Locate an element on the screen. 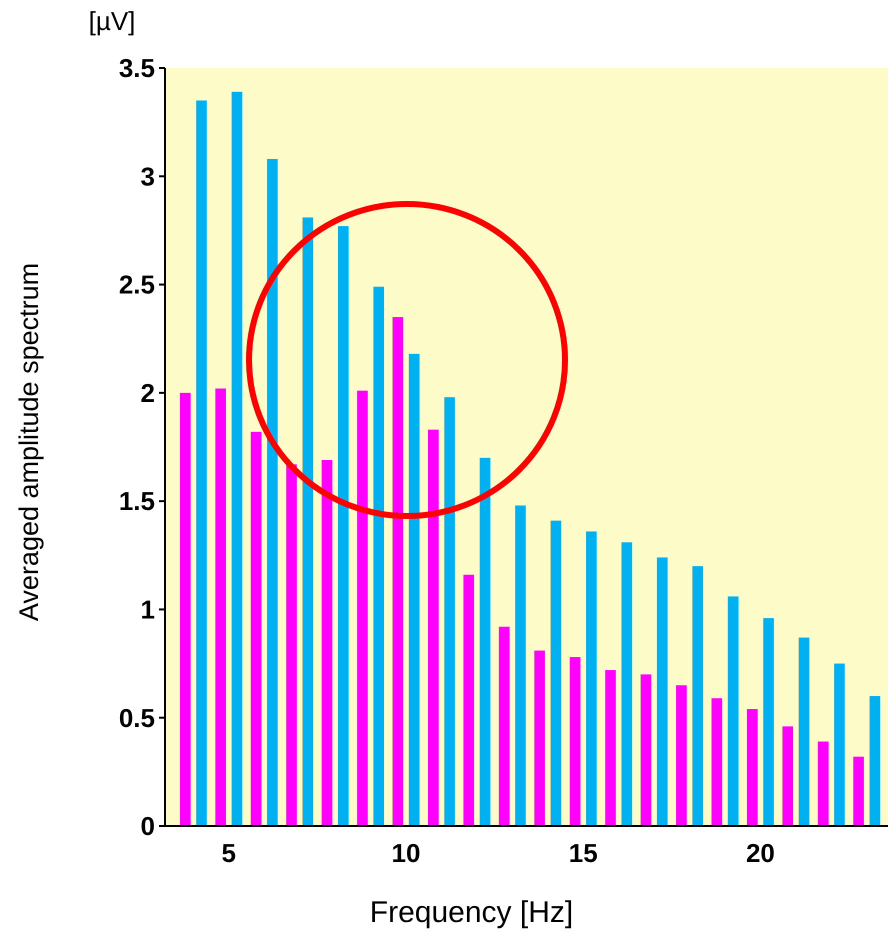  x-tick-label: 20 is located at coordinates (760, 853).